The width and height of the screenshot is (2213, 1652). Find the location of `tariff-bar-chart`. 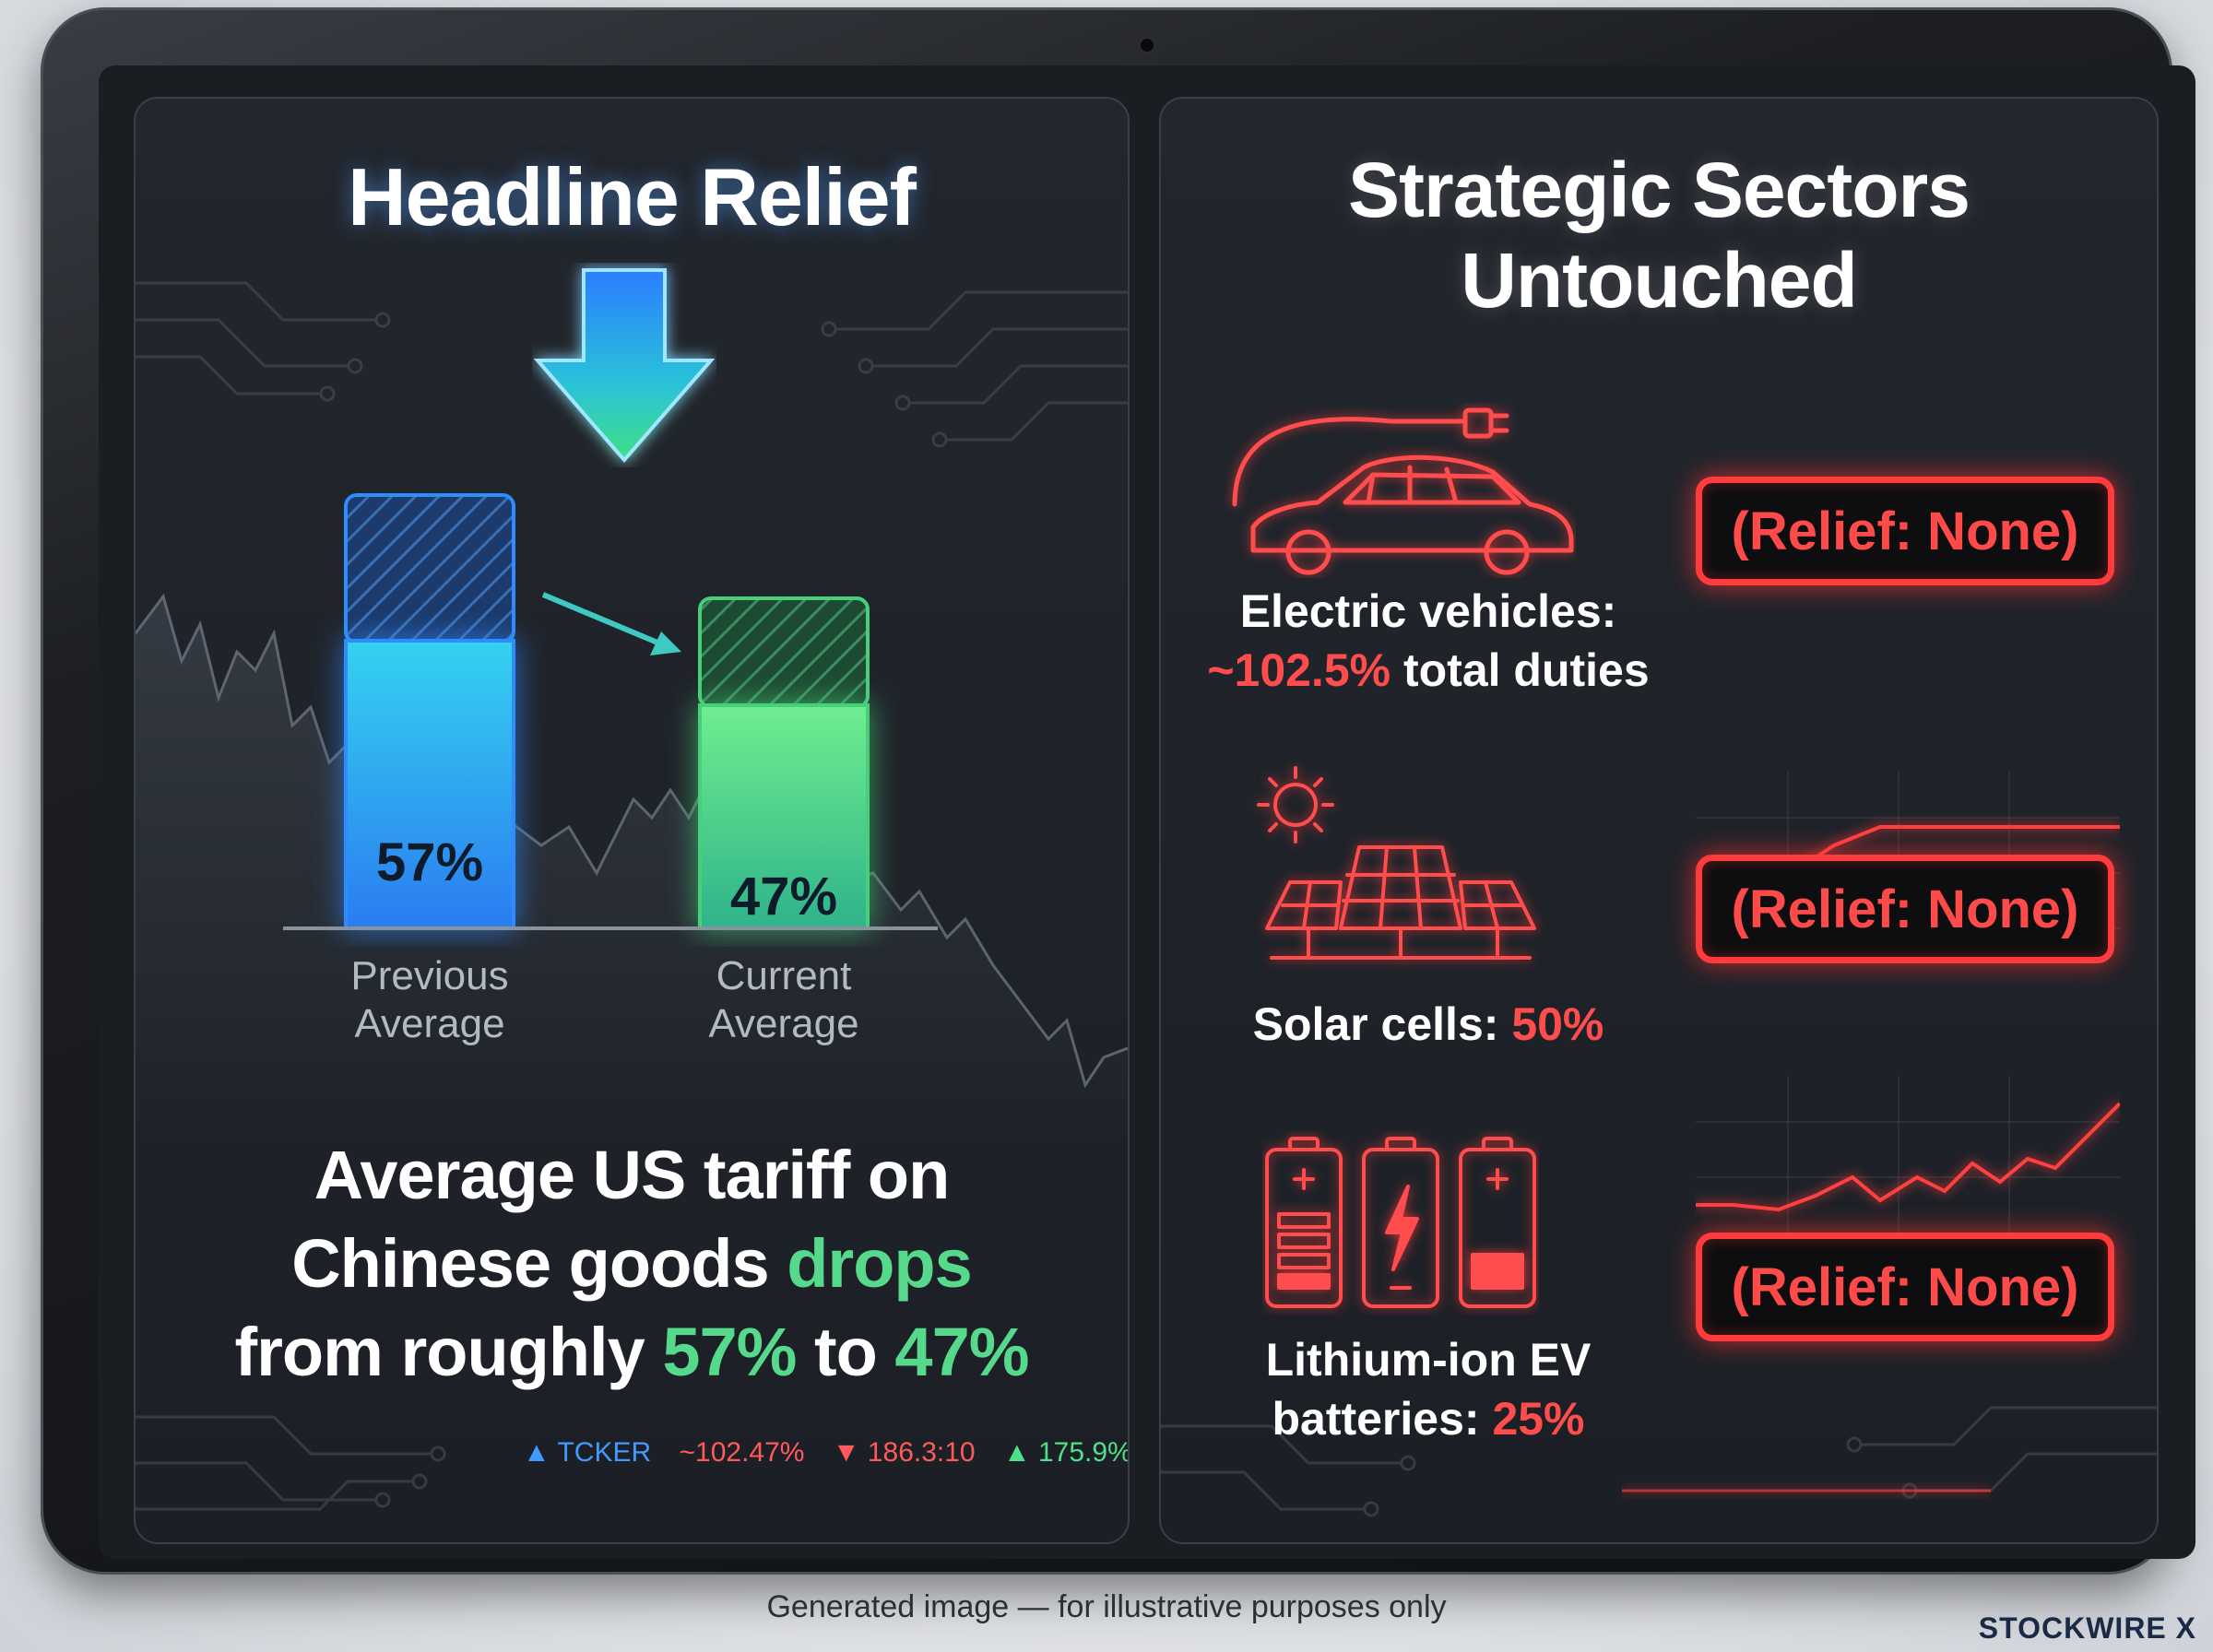

tariff-bar-chart is located at coordinates (610, 711).